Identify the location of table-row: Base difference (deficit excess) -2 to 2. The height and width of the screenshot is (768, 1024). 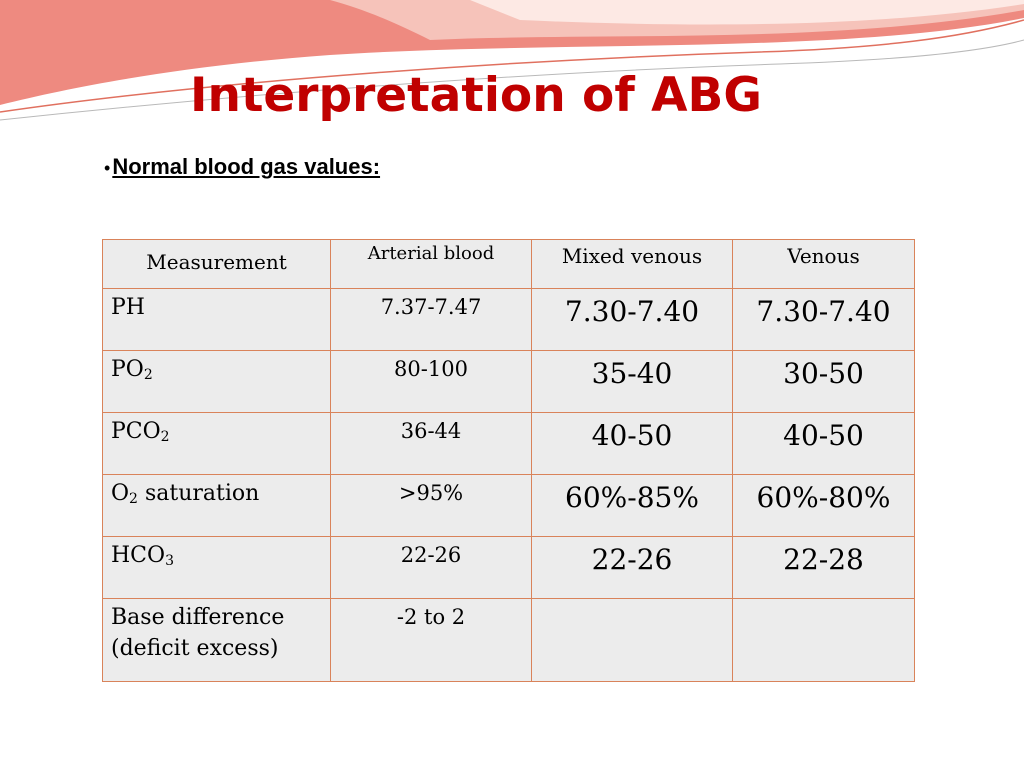
(508, 640).